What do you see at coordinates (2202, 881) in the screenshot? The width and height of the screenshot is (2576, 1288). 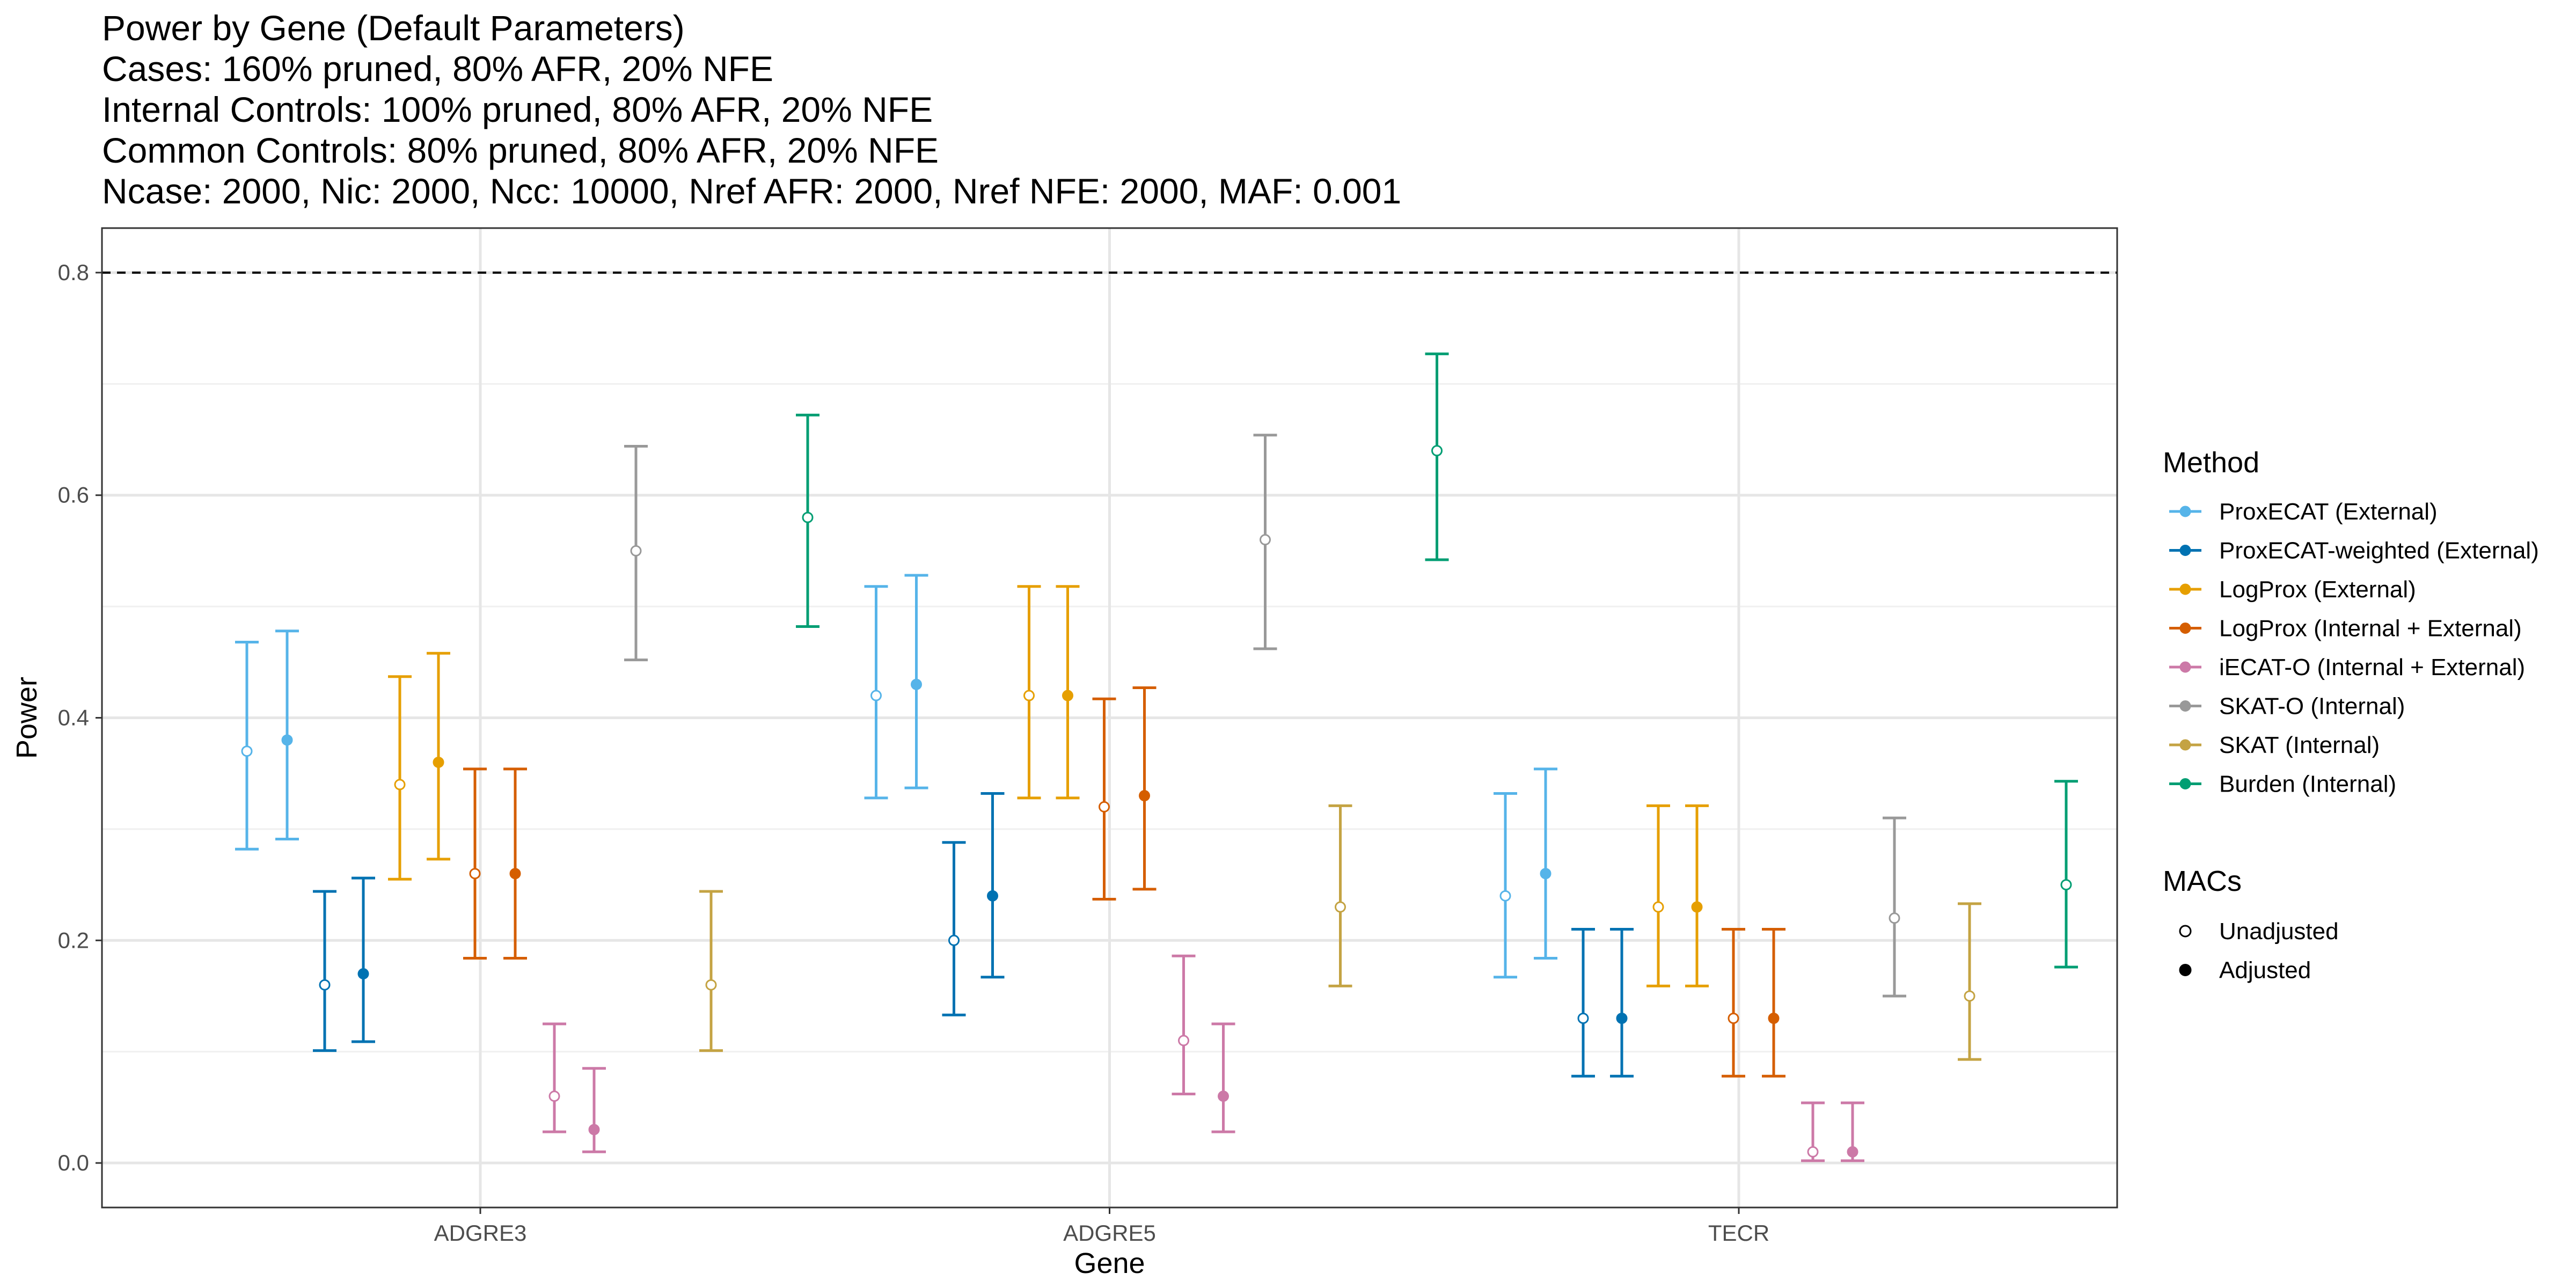 I see `legend-title-macs: MACs` at bounding box center [2202, 881].